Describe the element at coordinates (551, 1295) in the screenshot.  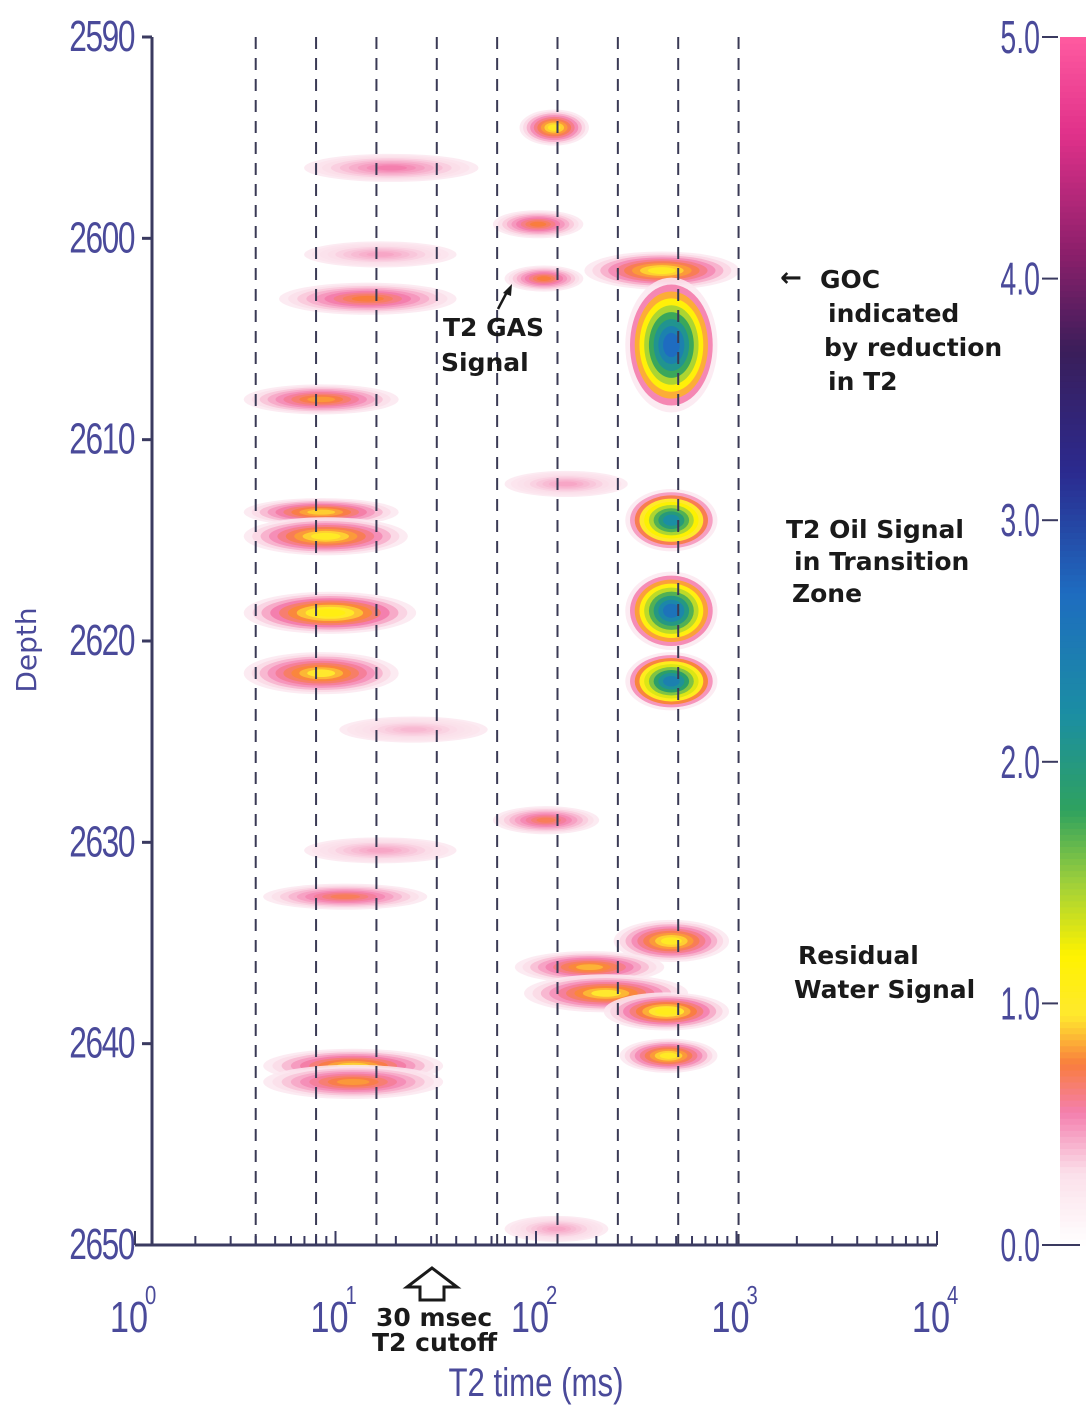
I see `x-tick-exponent: 2` at that location.